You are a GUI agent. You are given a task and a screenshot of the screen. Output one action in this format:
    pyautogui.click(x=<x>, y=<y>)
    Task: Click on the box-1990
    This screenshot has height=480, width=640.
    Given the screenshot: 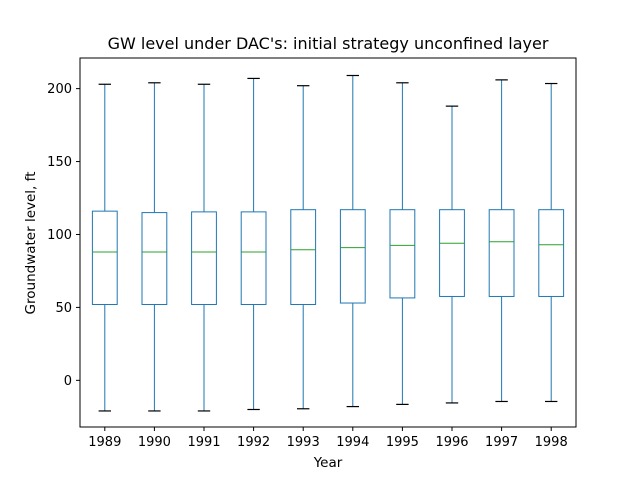 What is the action you would take?
    pyautogui.click(x=154, y=247)
    